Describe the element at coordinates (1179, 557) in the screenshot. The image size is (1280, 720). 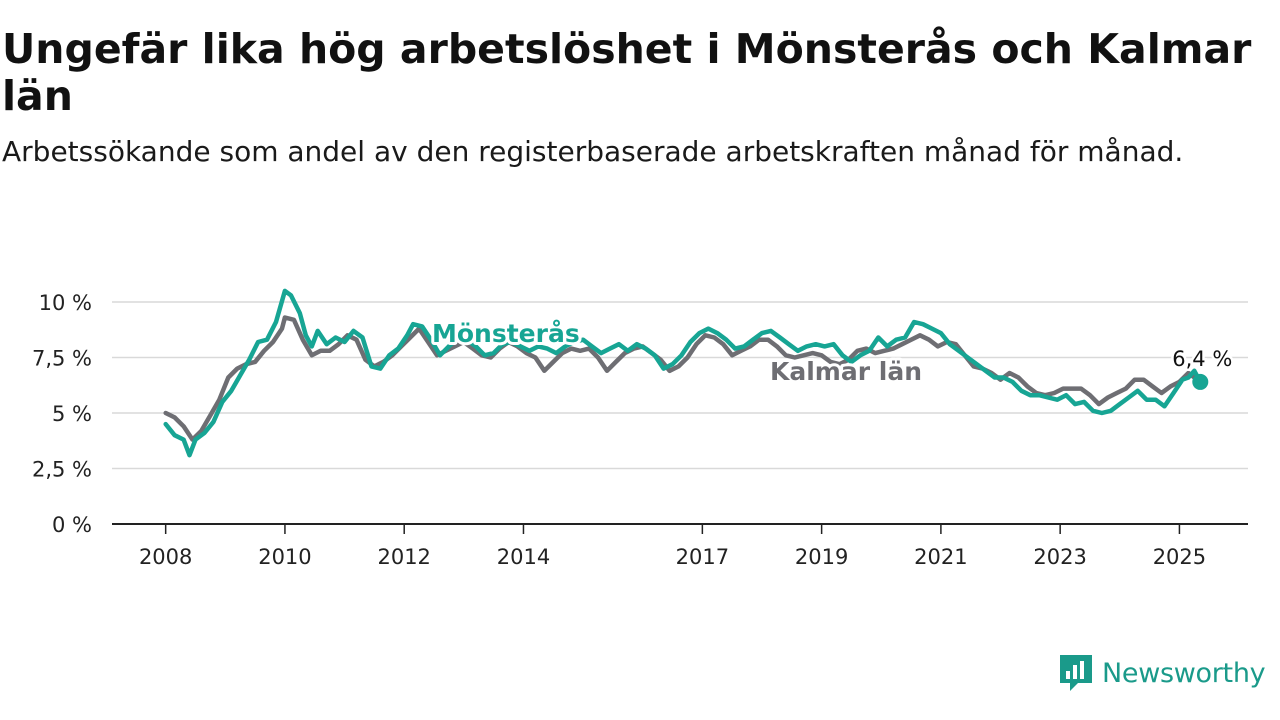
I see `x-tick-label: 2025` at that location.